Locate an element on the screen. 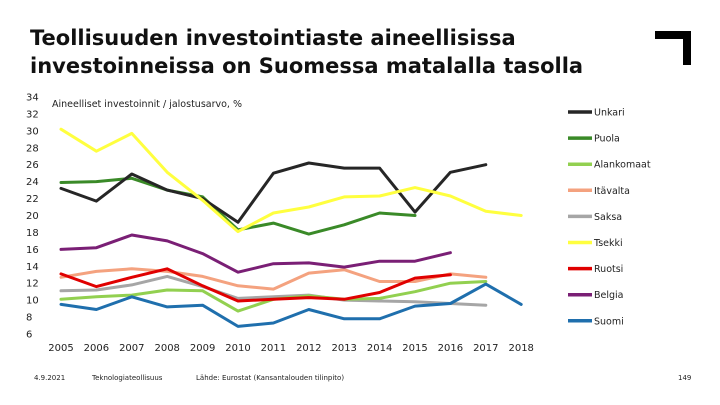  x-tick-label: 2014 is located at coordinates (379, 348).